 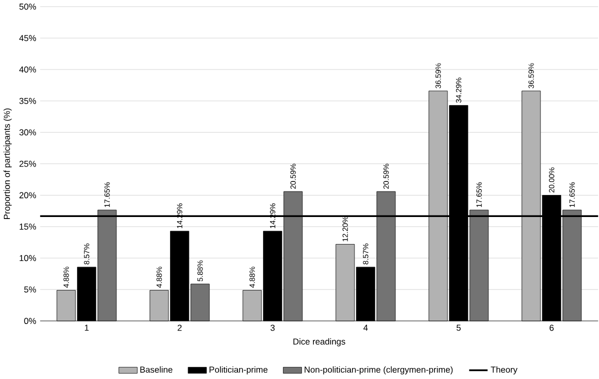 I want to click on y-tick-label: 15%, so click(x=28, y=227).